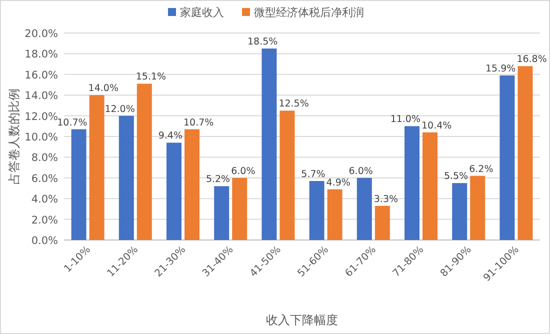  Describe the element at coordinates (302, 320) in the screenshot. I see `x-axis-title: 收入下降幅度` at that location.